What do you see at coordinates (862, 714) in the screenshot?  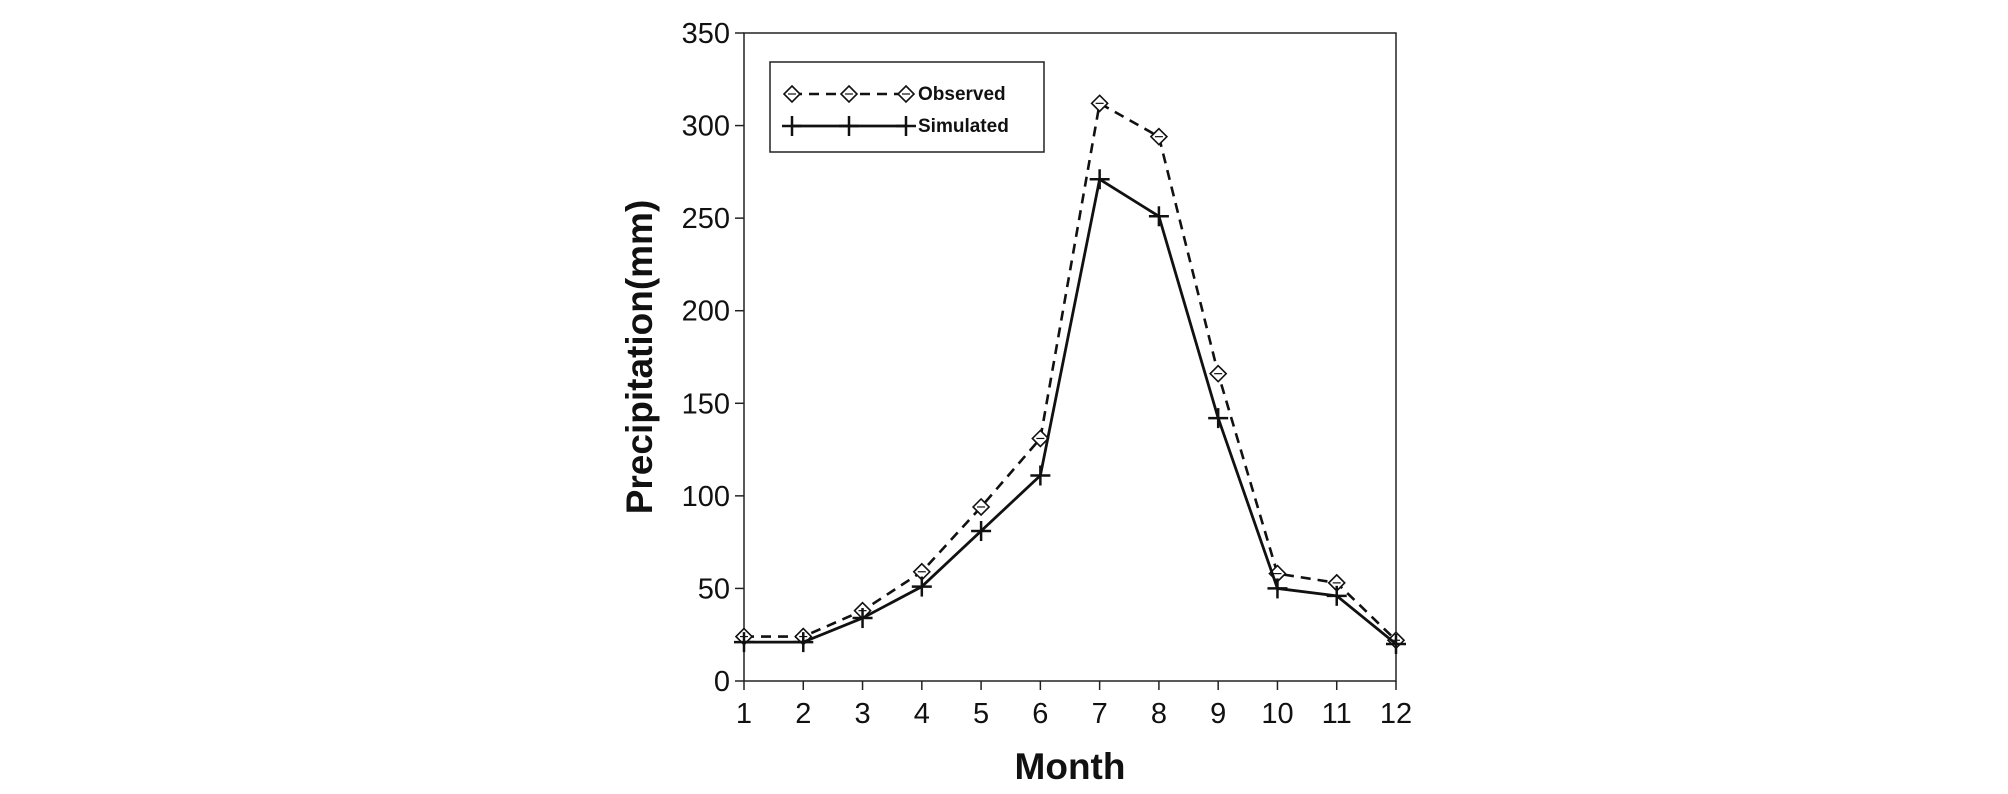 I see `x-tick-label: 3` at bounding box center [862, 714].